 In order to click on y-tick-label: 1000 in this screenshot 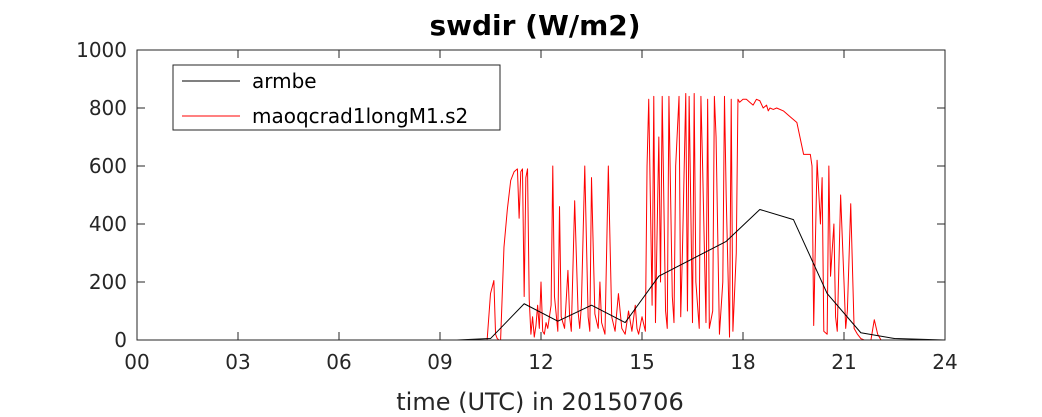, I will do `click(101, 50)`.